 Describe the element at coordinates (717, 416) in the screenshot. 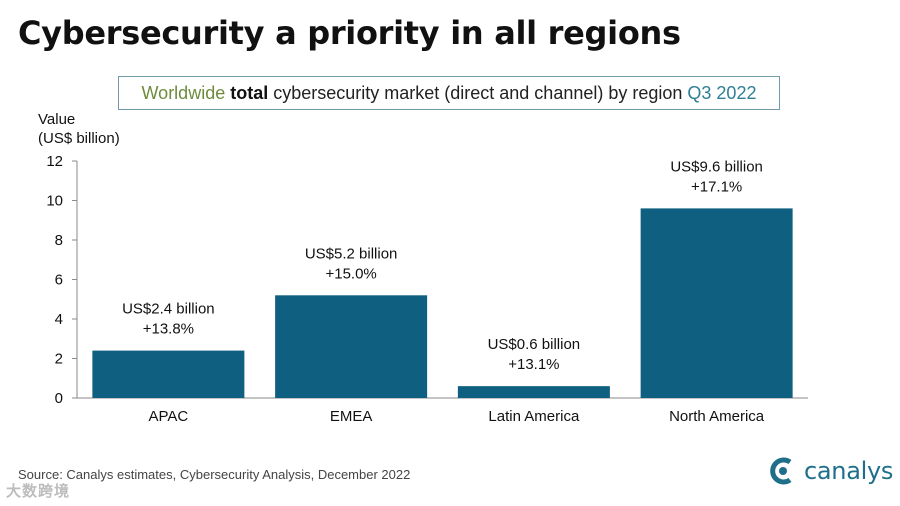

I see `x-tick-label: North America` at that location.